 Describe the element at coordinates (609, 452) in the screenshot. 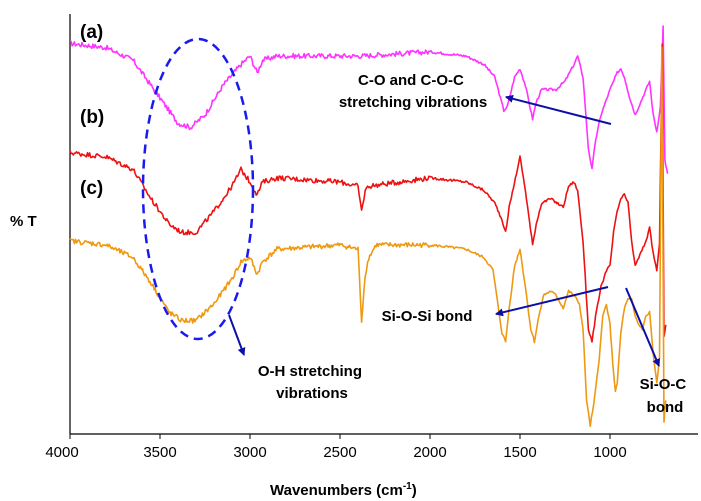

I see `x-tick-label: 1000` at that location.